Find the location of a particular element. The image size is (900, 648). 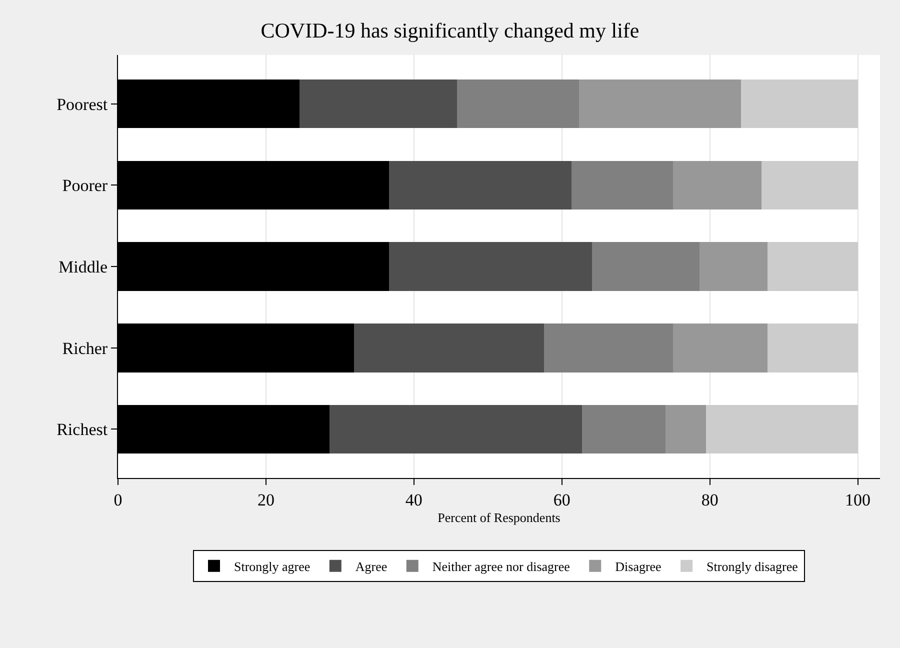

legend-label: Disagree is located at coordinates (638, 566).